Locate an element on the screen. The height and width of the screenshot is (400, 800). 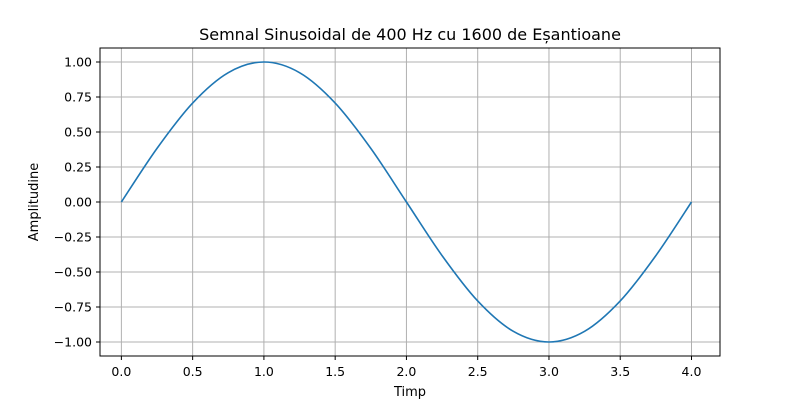
x-tick-label: 1.0 is located at coordinates (264, 371).